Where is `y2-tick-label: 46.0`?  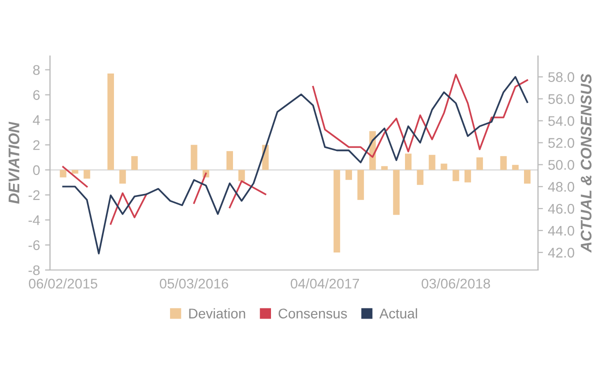 y2-tick-label: 46.0 is located at coordinates (561, 209).